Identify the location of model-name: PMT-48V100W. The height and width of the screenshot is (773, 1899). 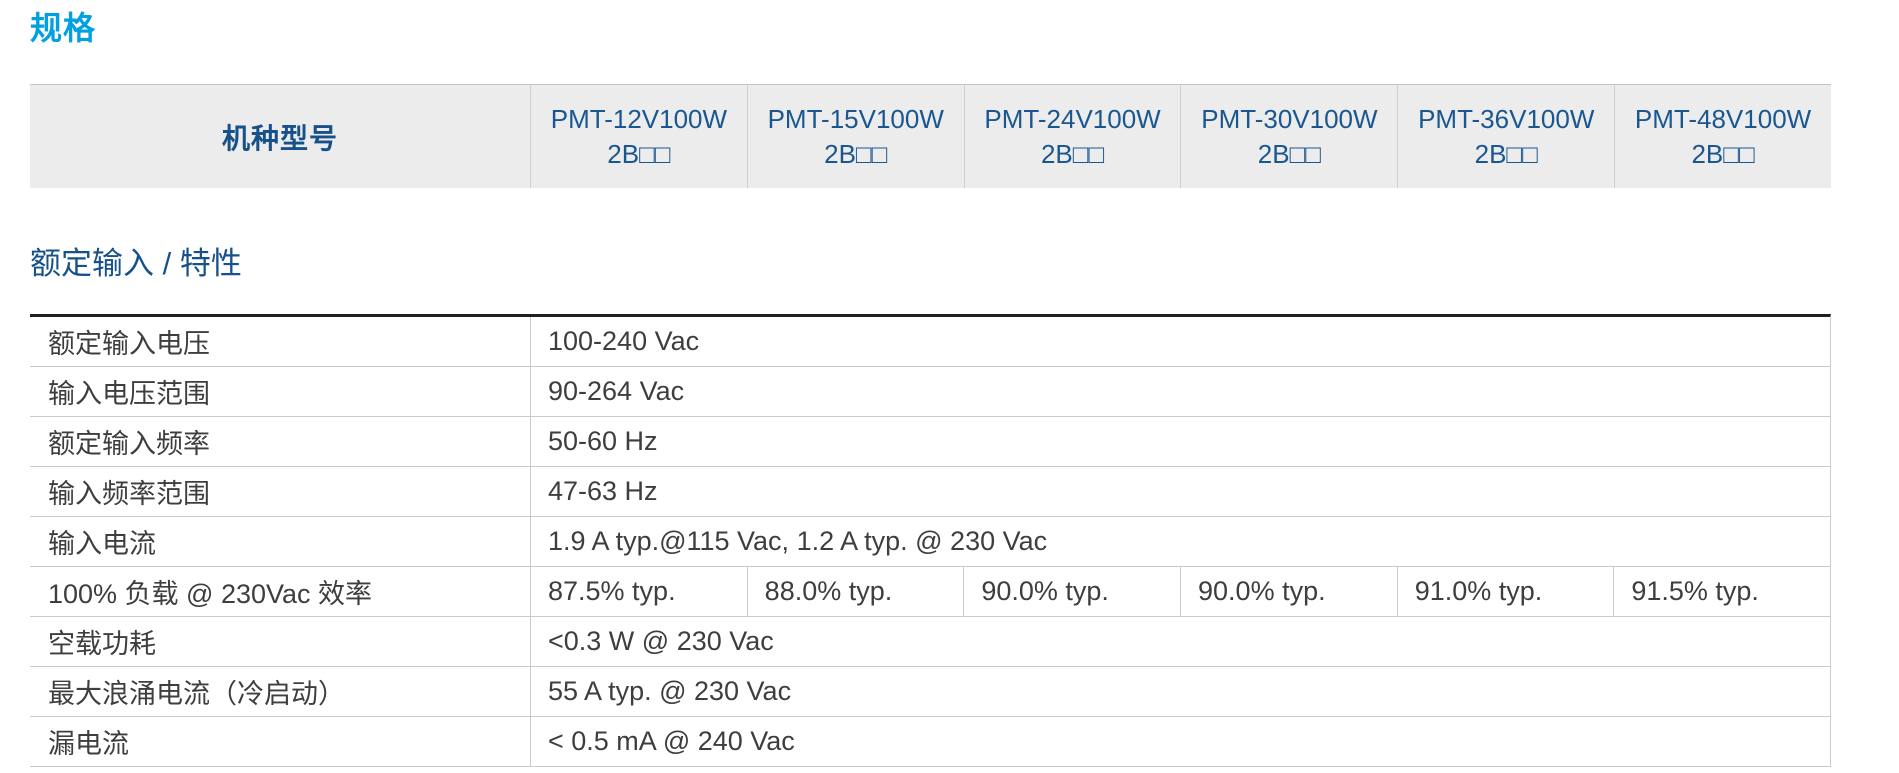
(1723, 118).